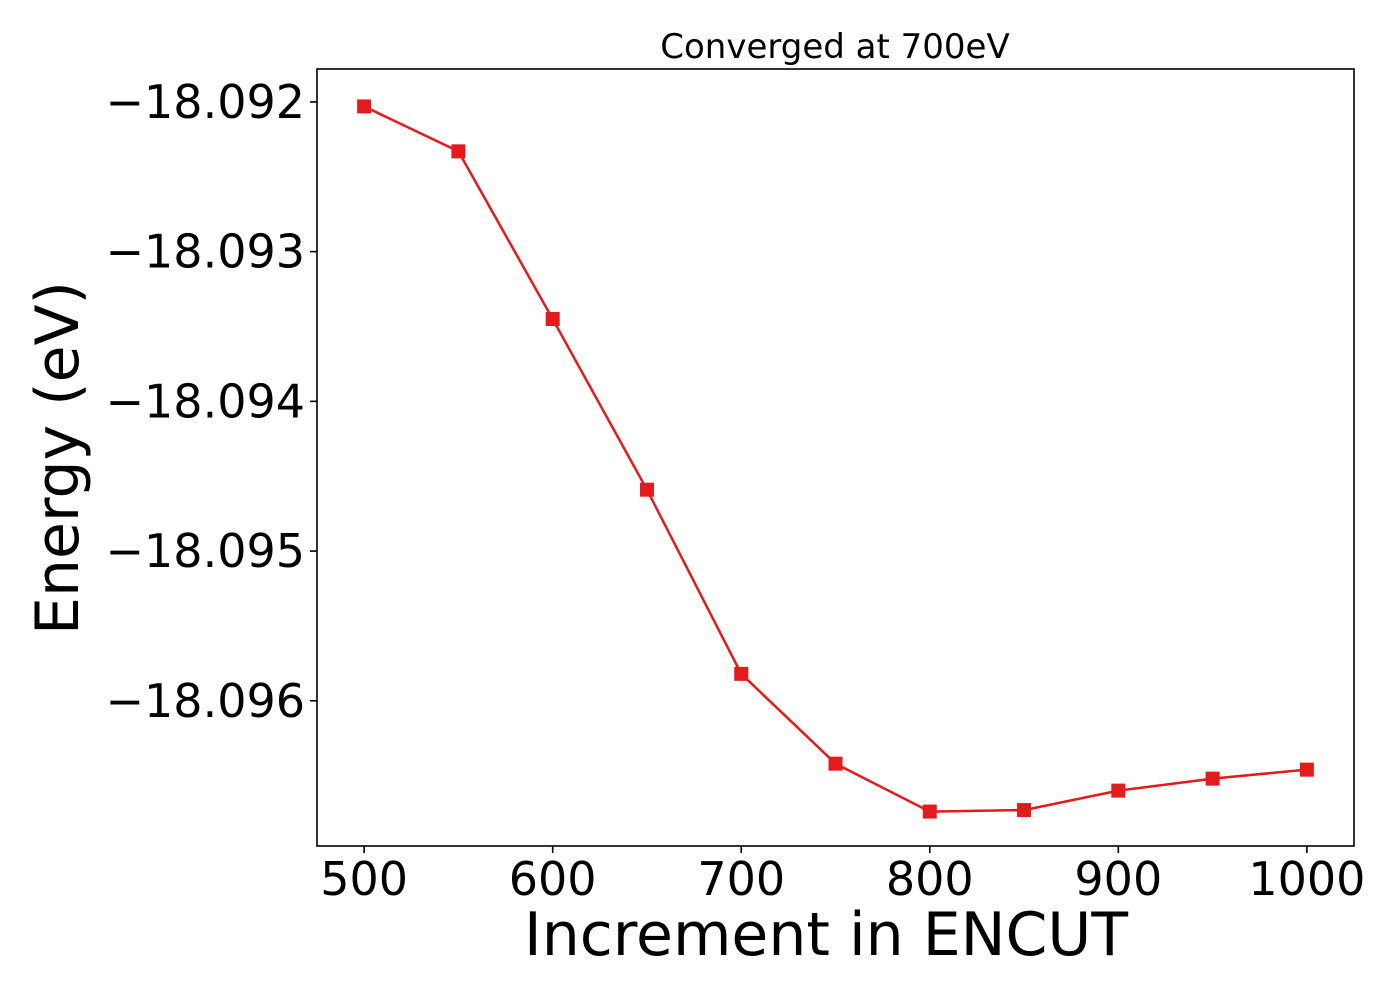 The height and width of the screenshot is (1004, 1400). Describe the element at coordinates (206, 252) in the screenshot. I see `y-tick-label: −18.093` at that location.